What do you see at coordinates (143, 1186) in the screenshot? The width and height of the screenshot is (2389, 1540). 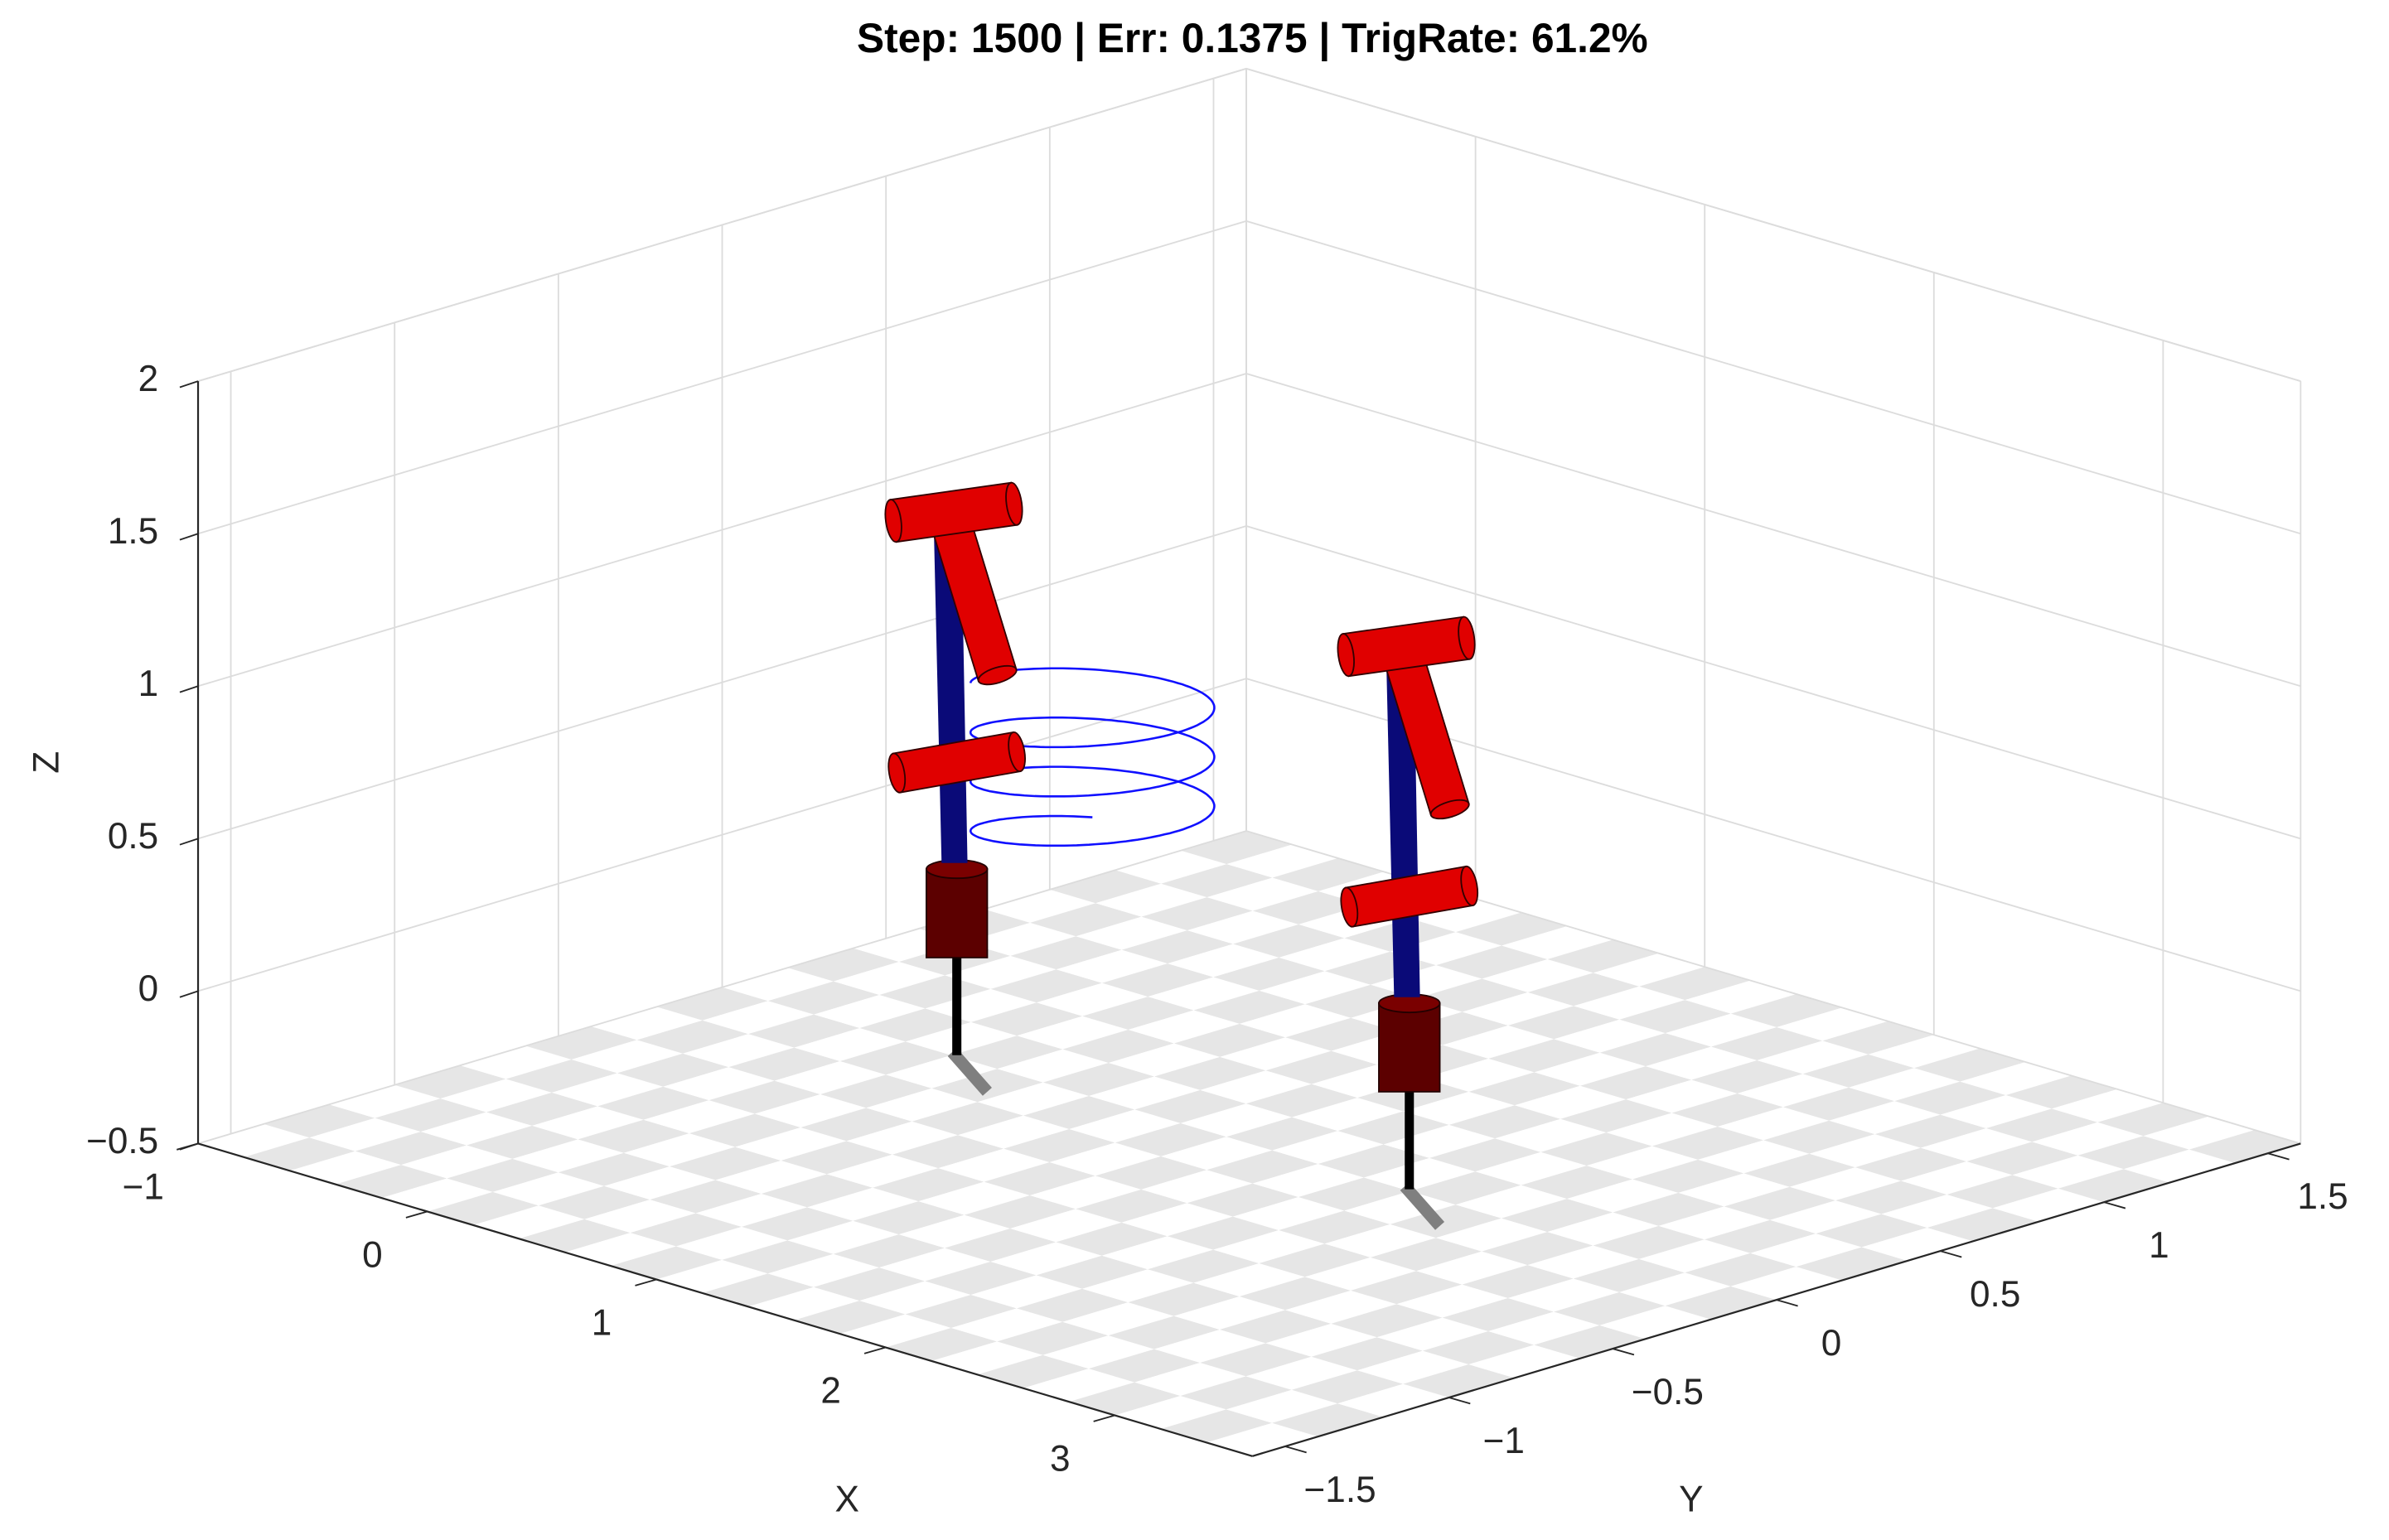 I see `x-tick-label: −1` at bounding box center [143, 1186].